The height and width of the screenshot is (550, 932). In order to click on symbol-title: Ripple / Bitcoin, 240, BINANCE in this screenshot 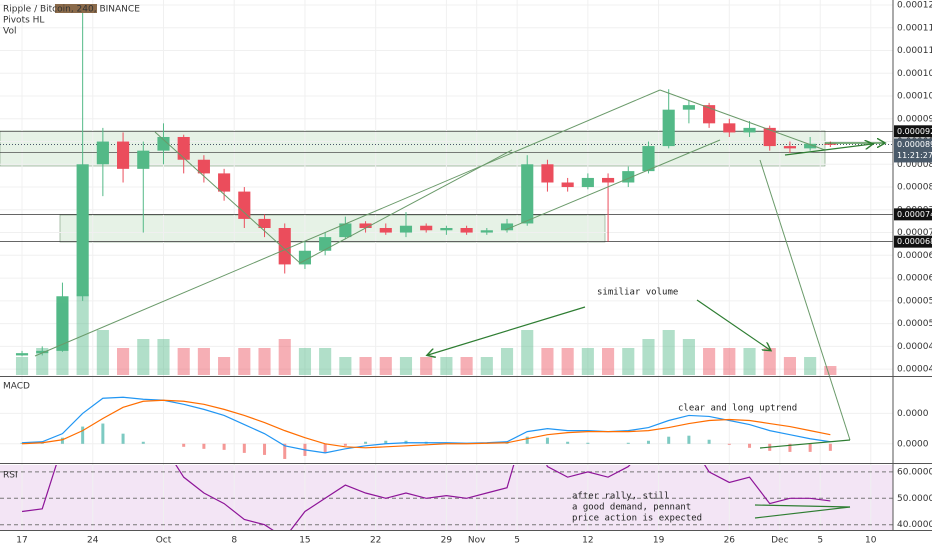, I will do `click(71, 10)`.